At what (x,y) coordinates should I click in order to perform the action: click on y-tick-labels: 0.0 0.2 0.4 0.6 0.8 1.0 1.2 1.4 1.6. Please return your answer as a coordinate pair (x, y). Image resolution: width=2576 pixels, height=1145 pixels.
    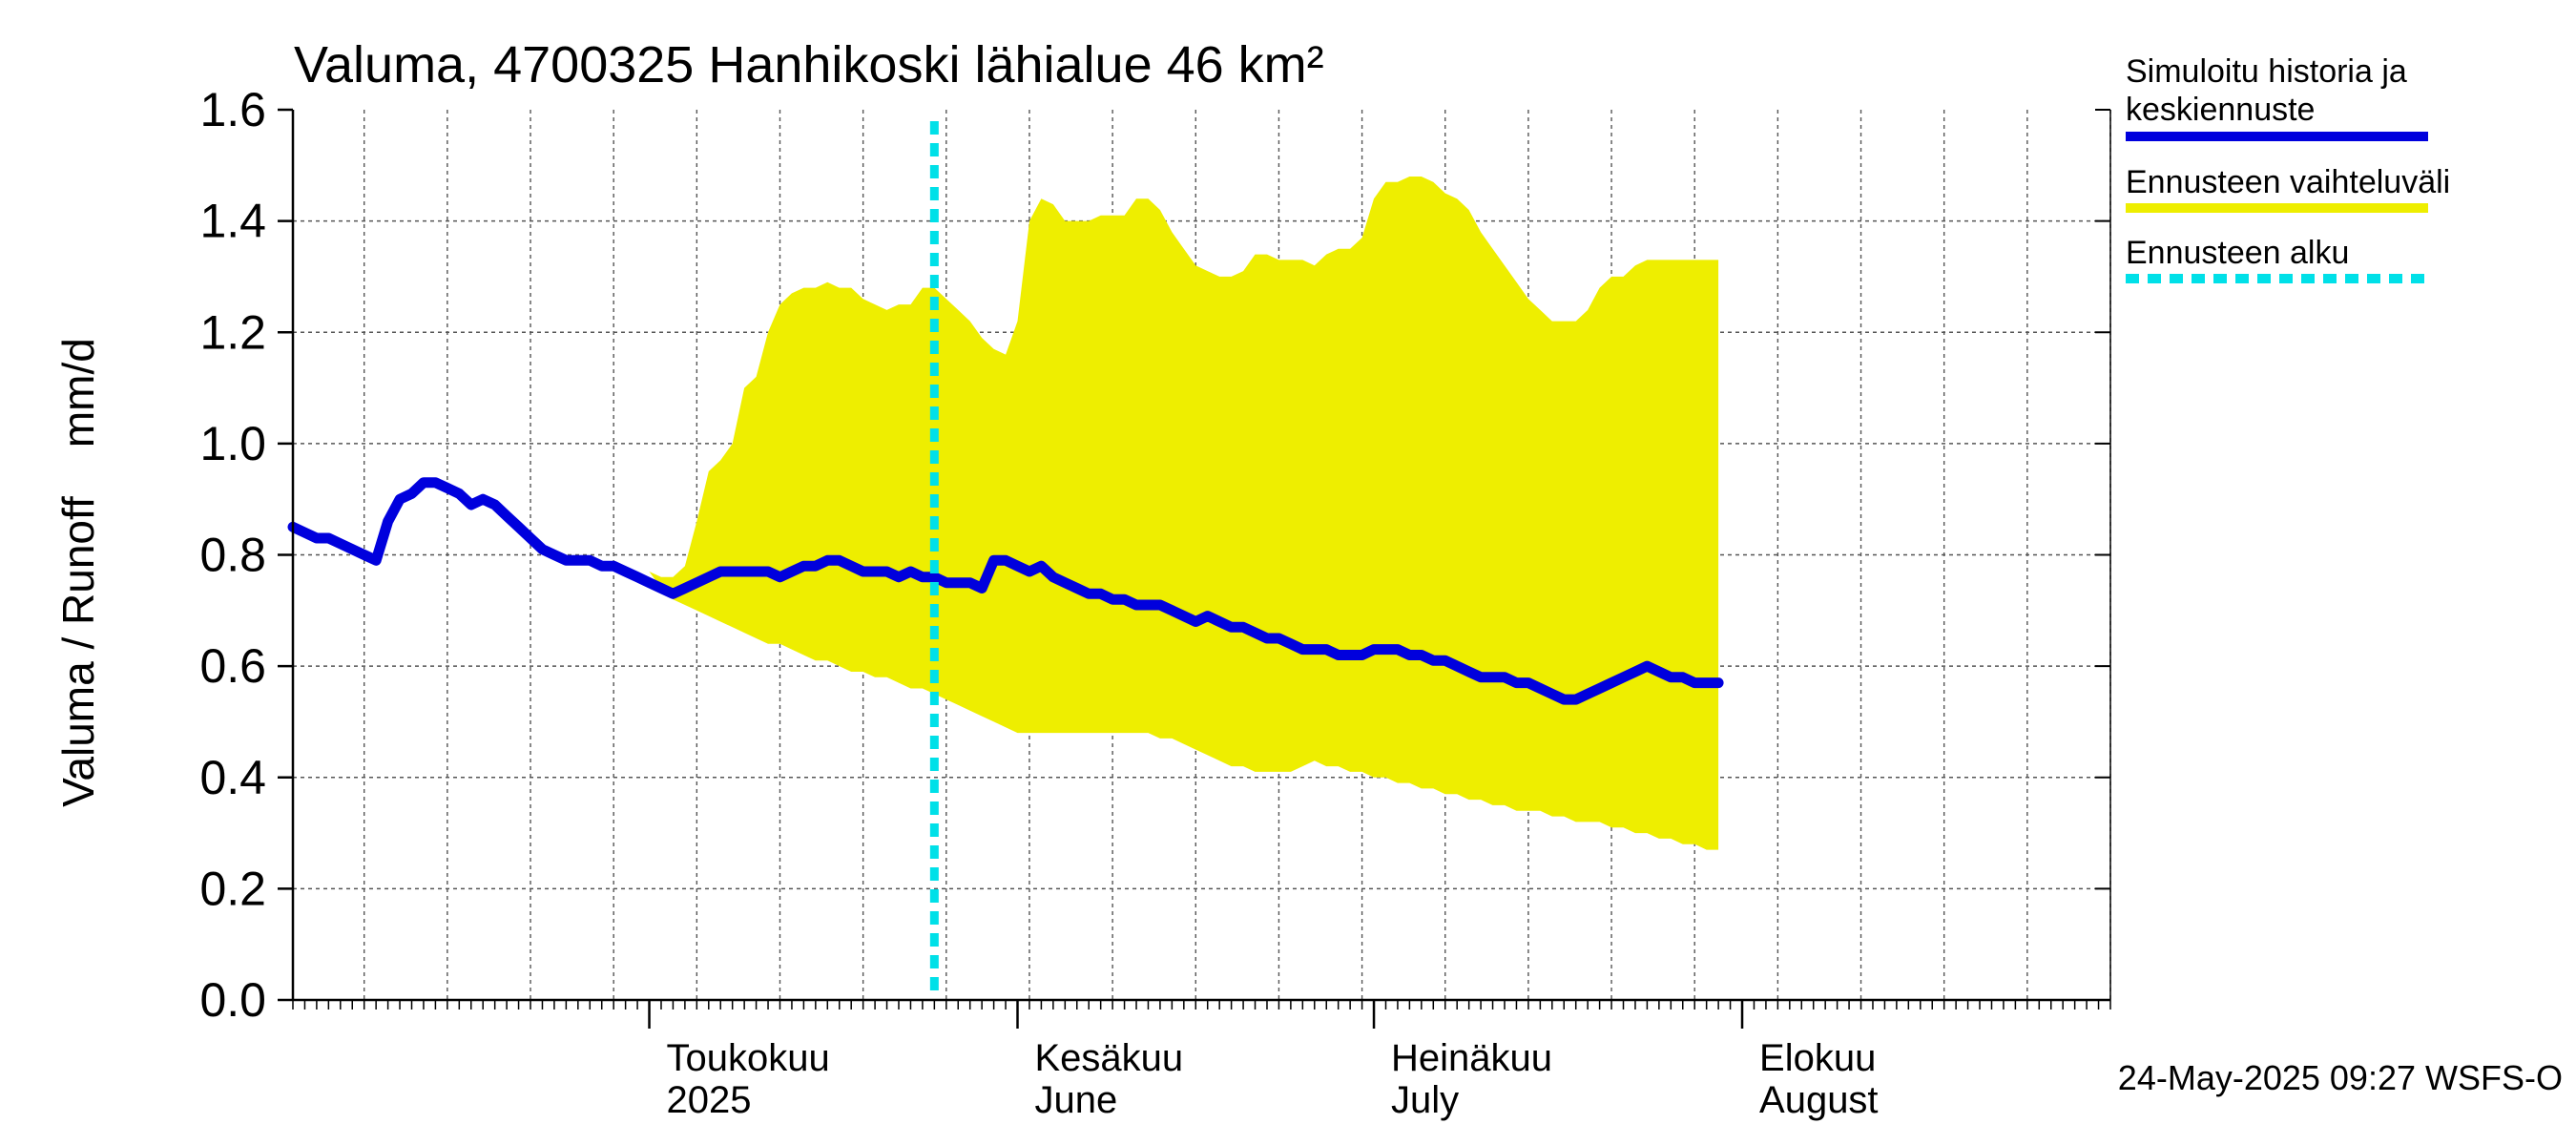
    Looking at the image, I should click on (232, 555).